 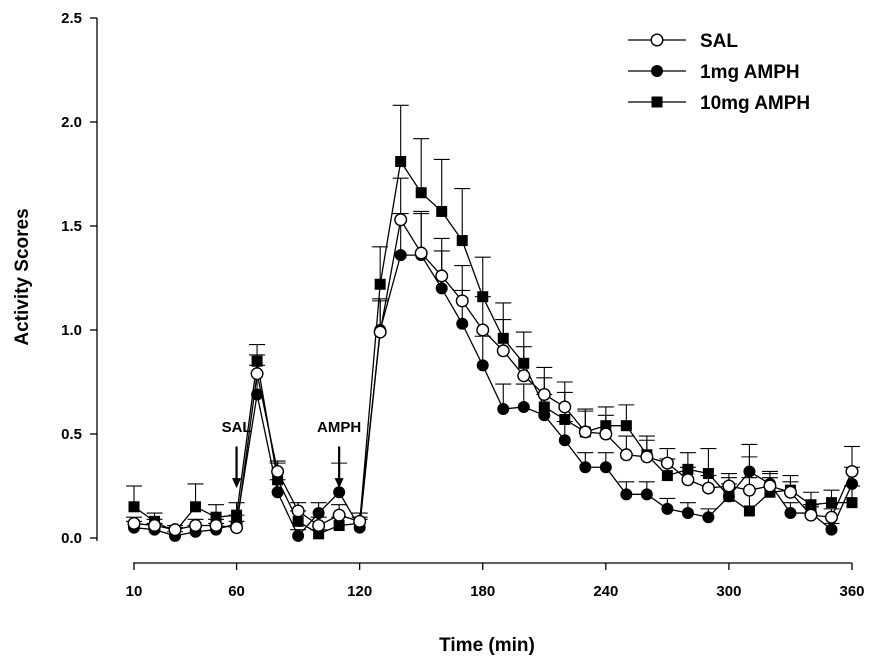 What do you see at coordinates (71, 226) in the screenshot?
I see `y-tick-label: 1.5` at bounding box center [71, 226].